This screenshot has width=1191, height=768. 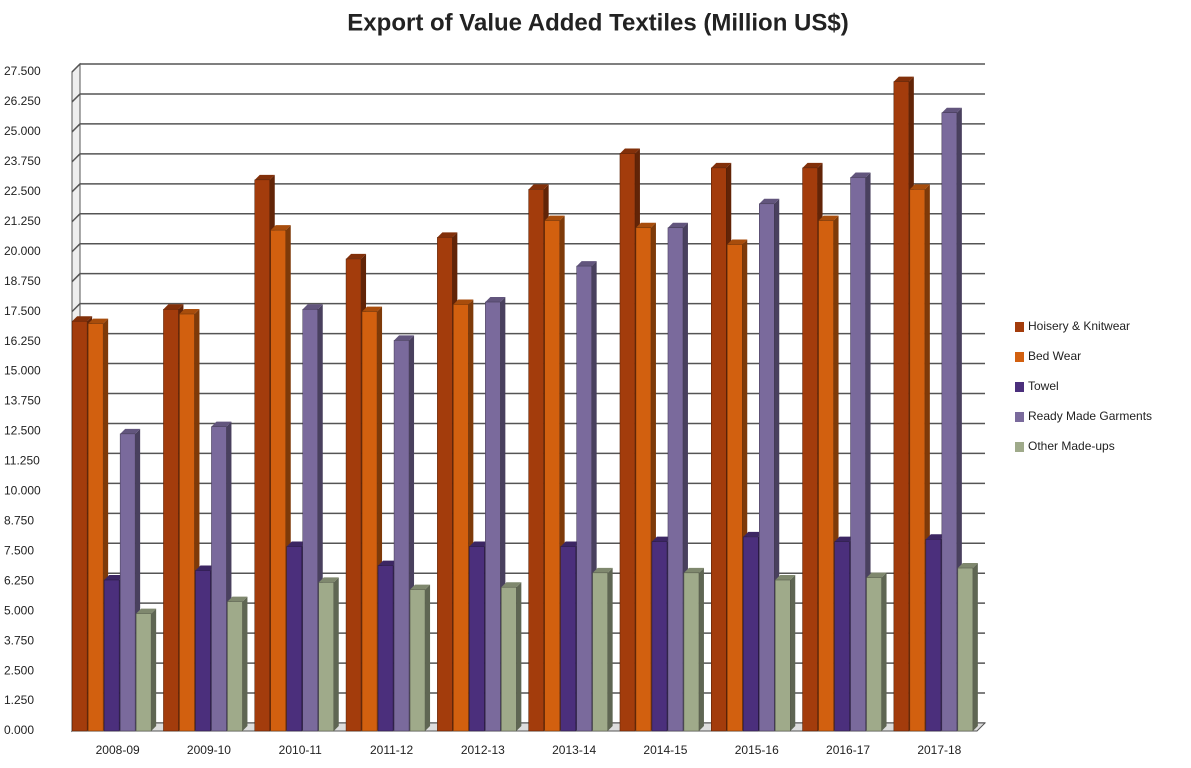 I want to click on y-tick-label: 18.750, so click(x=22, y=281).